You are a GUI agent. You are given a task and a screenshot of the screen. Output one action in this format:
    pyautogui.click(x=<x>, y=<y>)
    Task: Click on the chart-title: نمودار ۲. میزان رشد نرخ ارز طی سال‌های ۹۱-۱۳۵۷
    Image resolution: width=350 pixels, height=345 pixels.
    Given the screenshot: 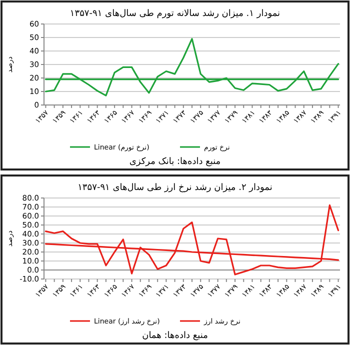 What is the action you would take?
    pyautogui.click(x=175, y=188)
    